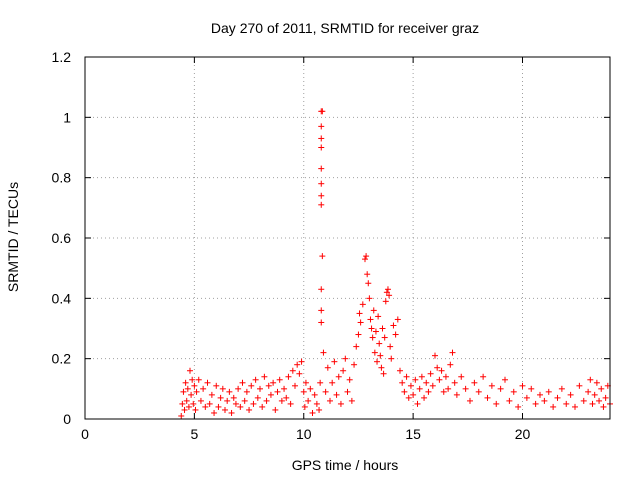 The width and height of the screenshot is (640, 480). What do you see at coordinates (62, 298) in the screenshot?
I see `y-tick-label: 0.4` at bounding box center [62, 298].